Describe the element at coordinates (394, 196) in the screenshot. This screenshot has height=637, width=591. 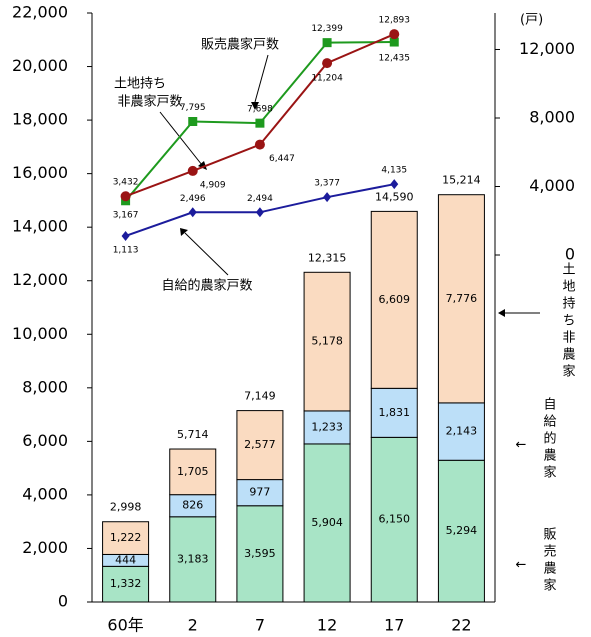
I see `total-label: 14,590` at that location.